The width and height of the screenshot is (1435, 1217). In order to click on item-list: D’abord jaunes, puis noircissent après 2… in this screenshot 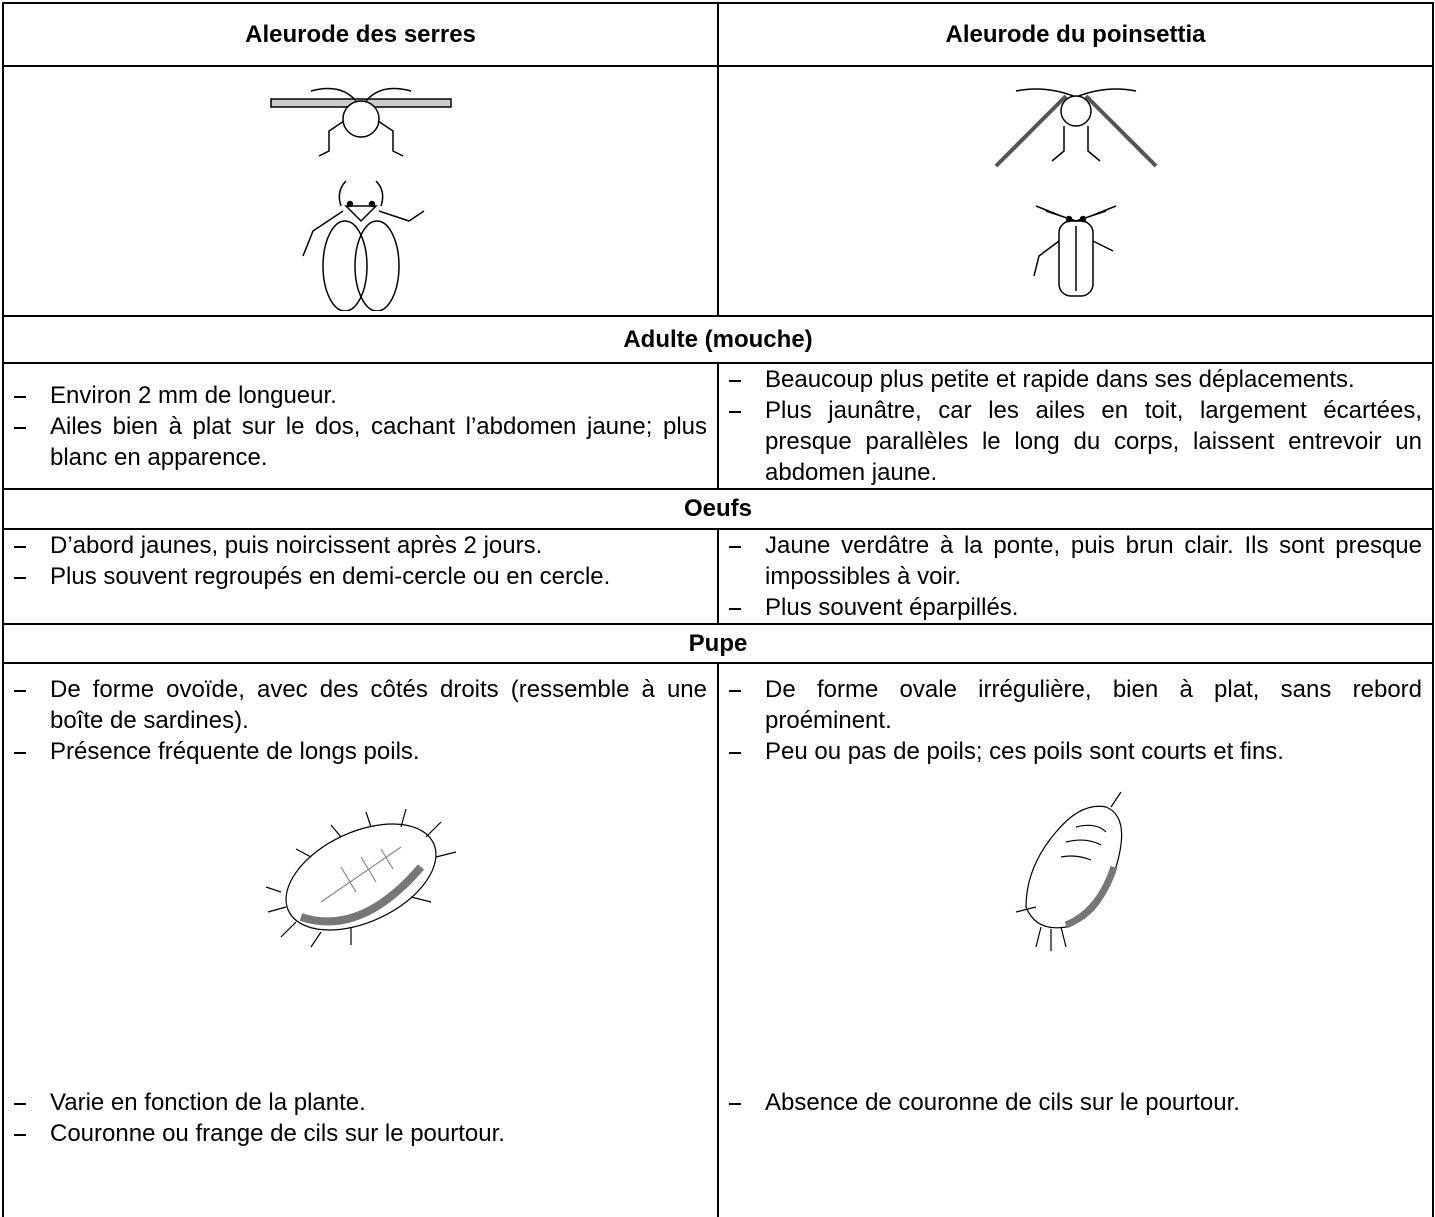, I will do `click(360, 561)`.